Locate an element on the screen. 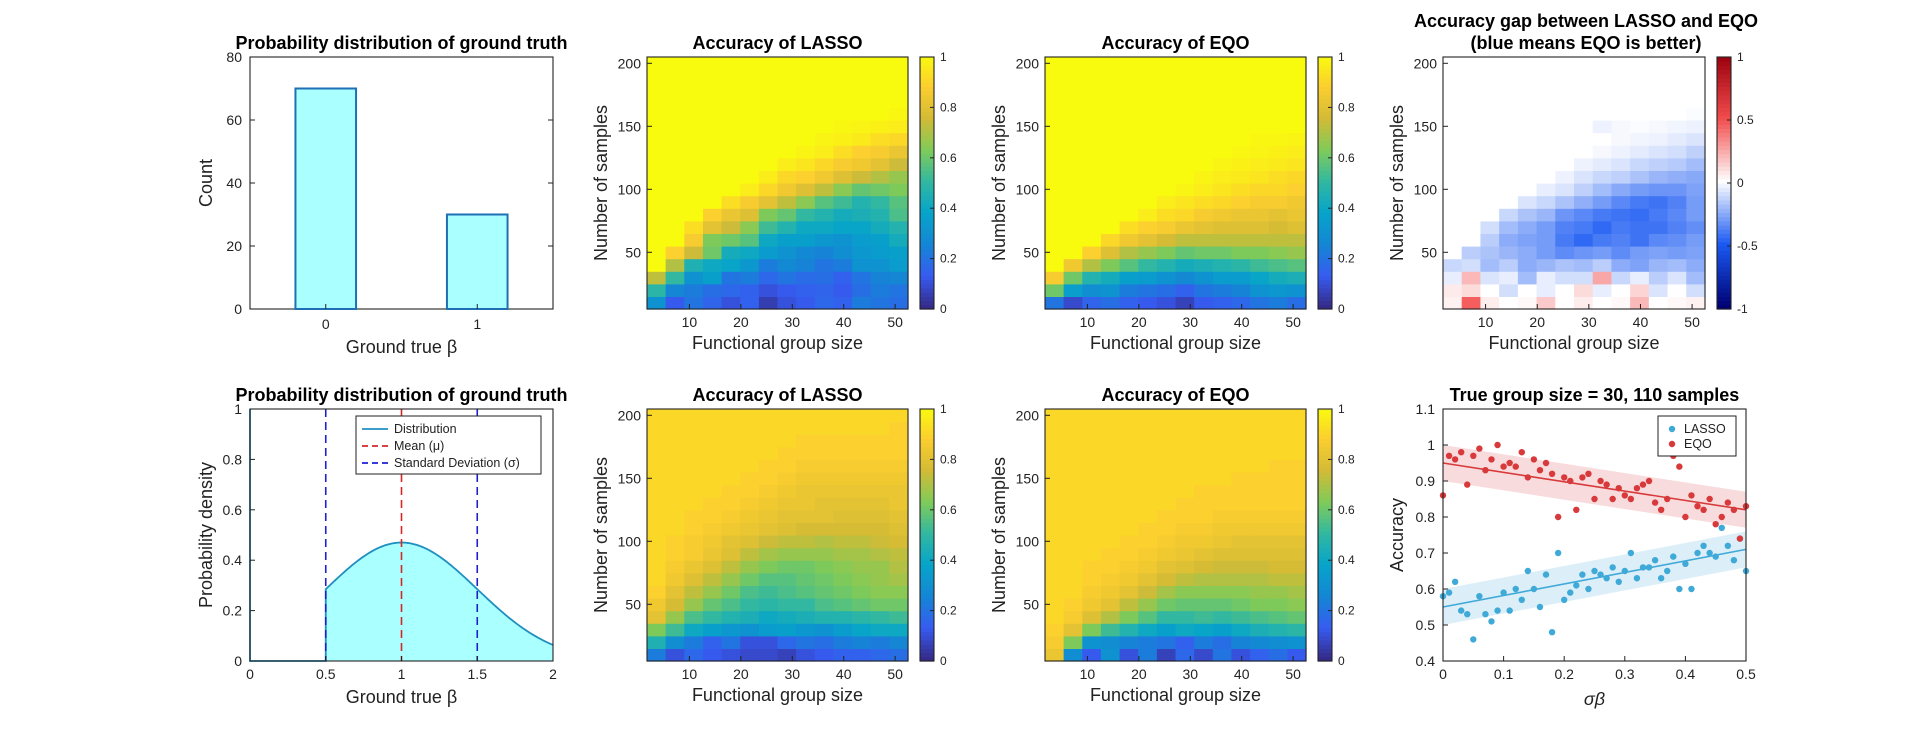 This screenshot has height=737, width=1920. colorbar-tick-label: 0 is located at coordinates (1341, 309).